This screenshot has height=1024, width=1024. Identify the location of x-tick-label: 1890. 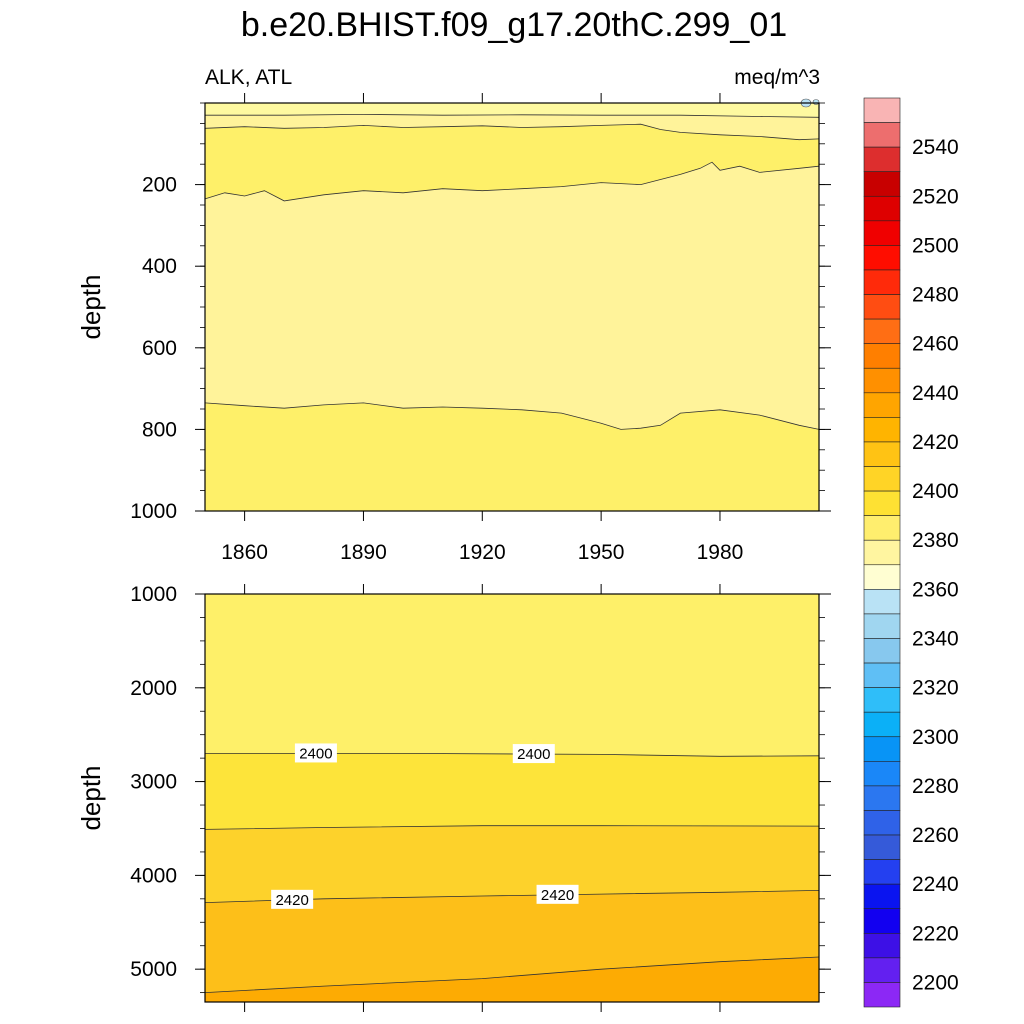
(363, 552).